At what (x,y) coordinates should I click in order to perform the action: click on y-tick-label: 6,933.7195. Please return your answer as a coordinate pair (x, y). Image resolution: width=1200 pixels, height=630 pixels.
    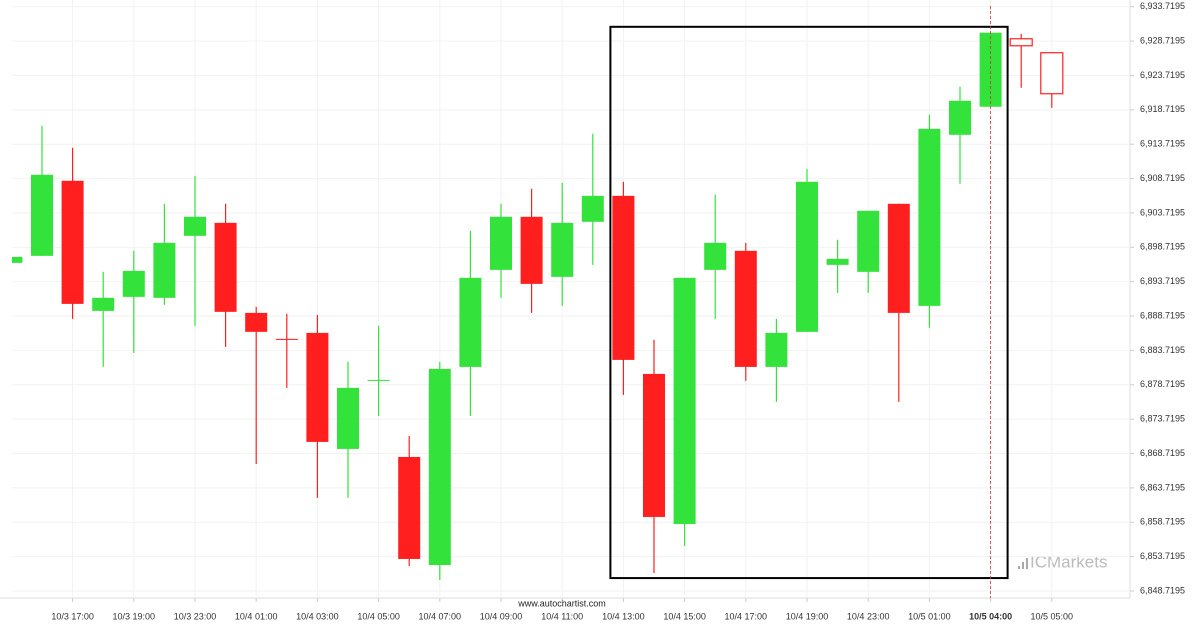
    Looking at the image, I should click on (1162, 6).